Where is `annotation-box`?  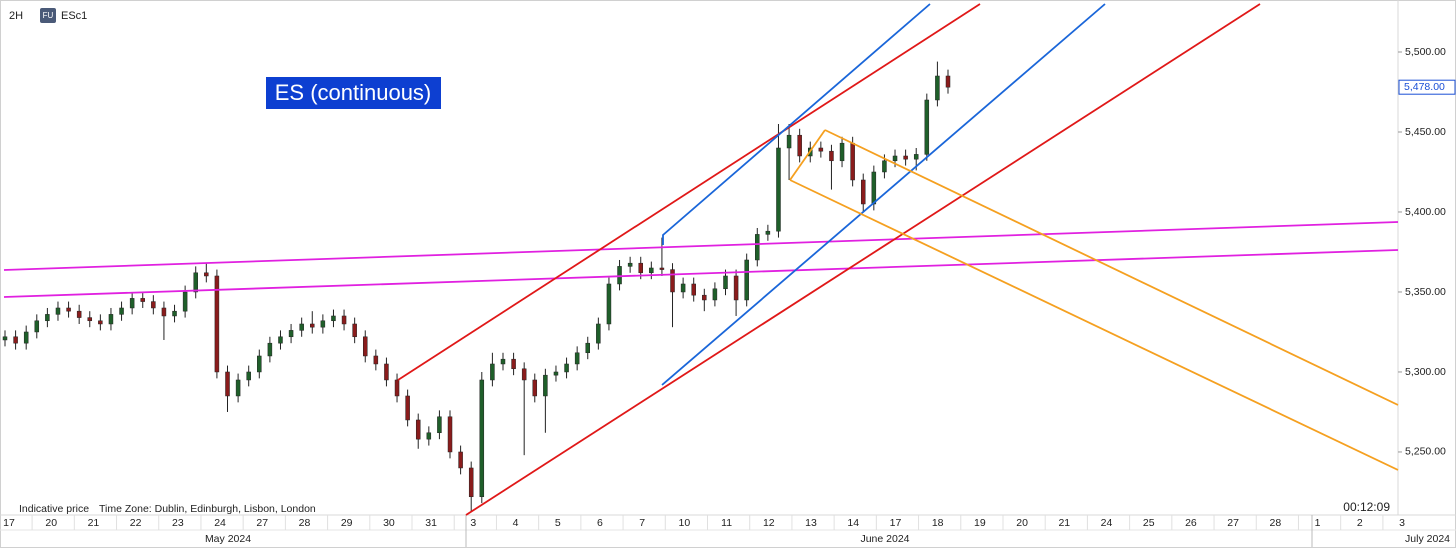
annotation-box is located at coordinates (353, 93).